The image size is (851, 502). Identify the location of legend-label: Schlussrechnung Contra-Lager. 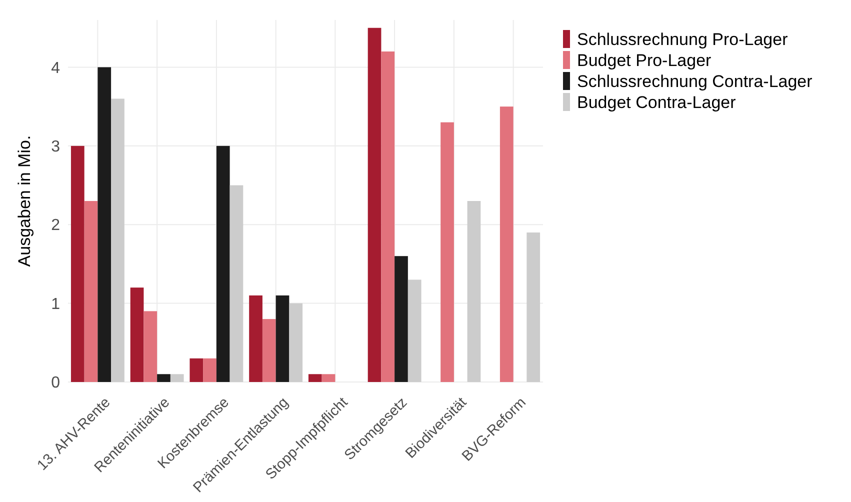
(695, 81).